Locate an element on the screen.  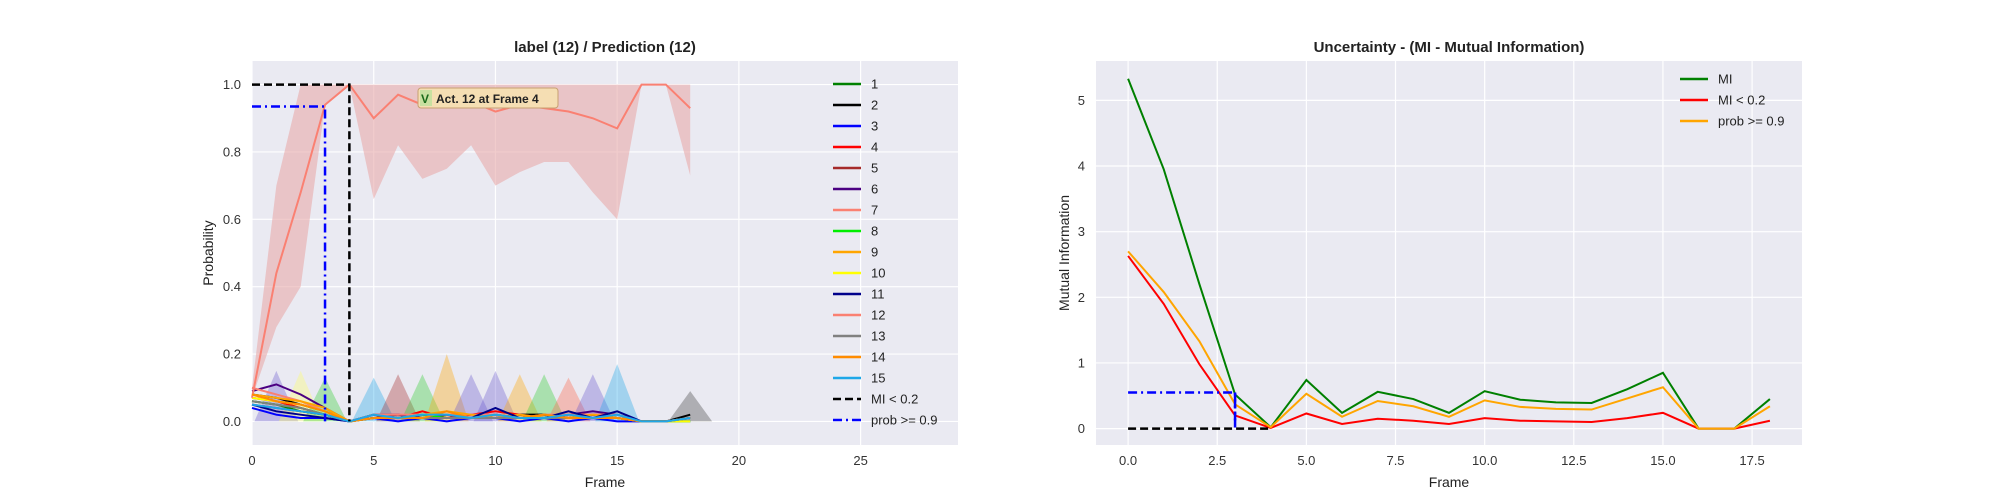
y-axis-label-probability: Probability is located at coordinates (208, 252).